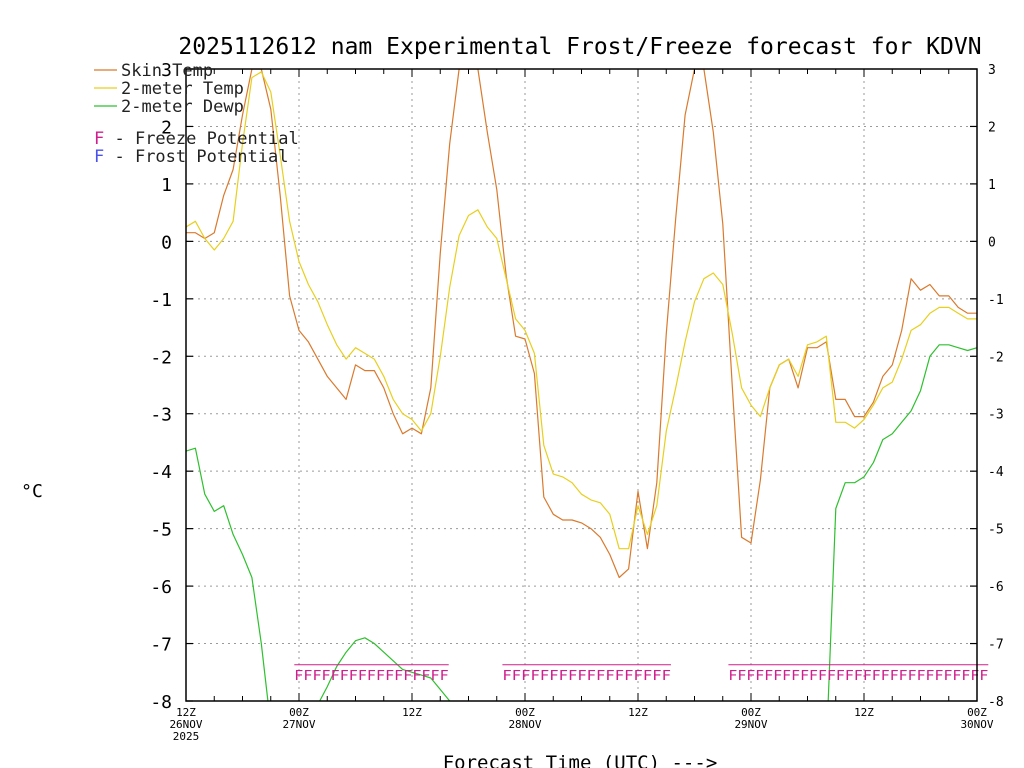 This screenshot has width=1024, height=768. I want to click on x-tick-label: 2025, so click(186, 736).